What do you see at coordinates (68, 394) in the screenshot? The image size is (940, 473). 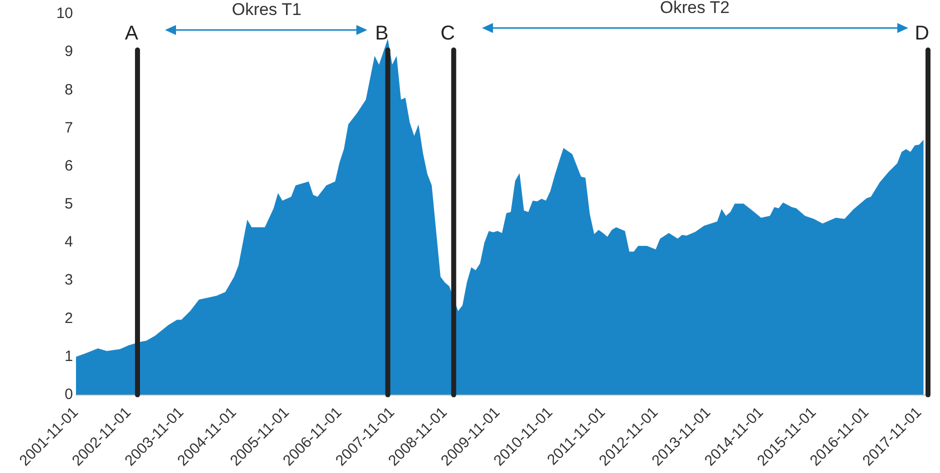 I see `y-tick-label: 0` at bounding box center [68, 394].